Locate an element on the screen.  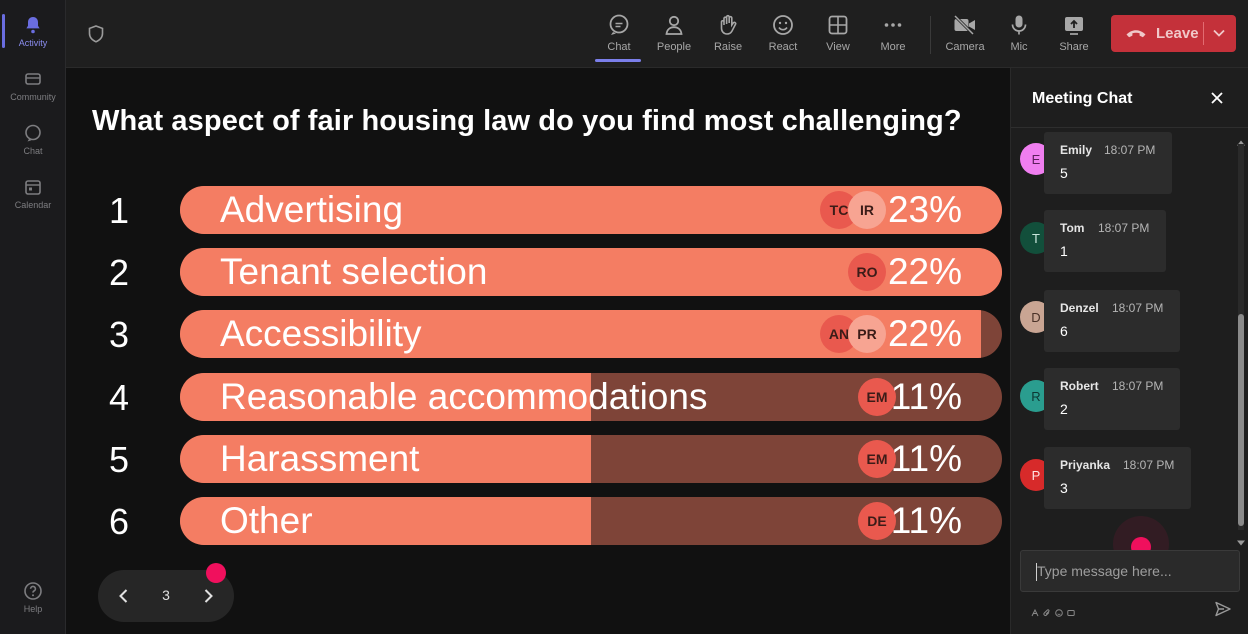
chat-scrollbar is located at coordinates (1240, 338).